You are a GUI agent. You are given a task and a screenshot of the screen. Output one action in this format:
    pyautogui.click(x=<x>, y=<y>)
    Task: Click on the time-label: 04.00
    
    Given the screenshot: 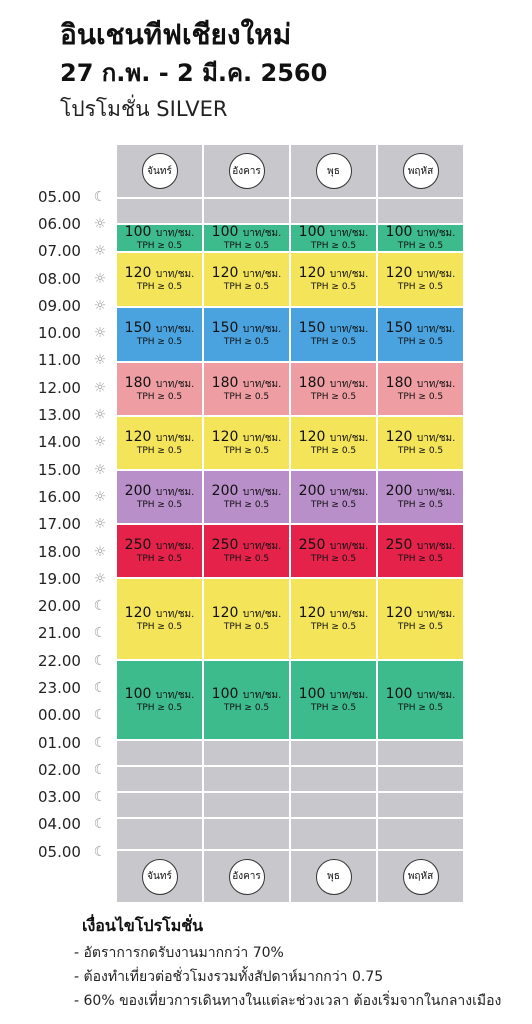 What is the action you would take?
    pyautogui.click(x=59, y=824)
    